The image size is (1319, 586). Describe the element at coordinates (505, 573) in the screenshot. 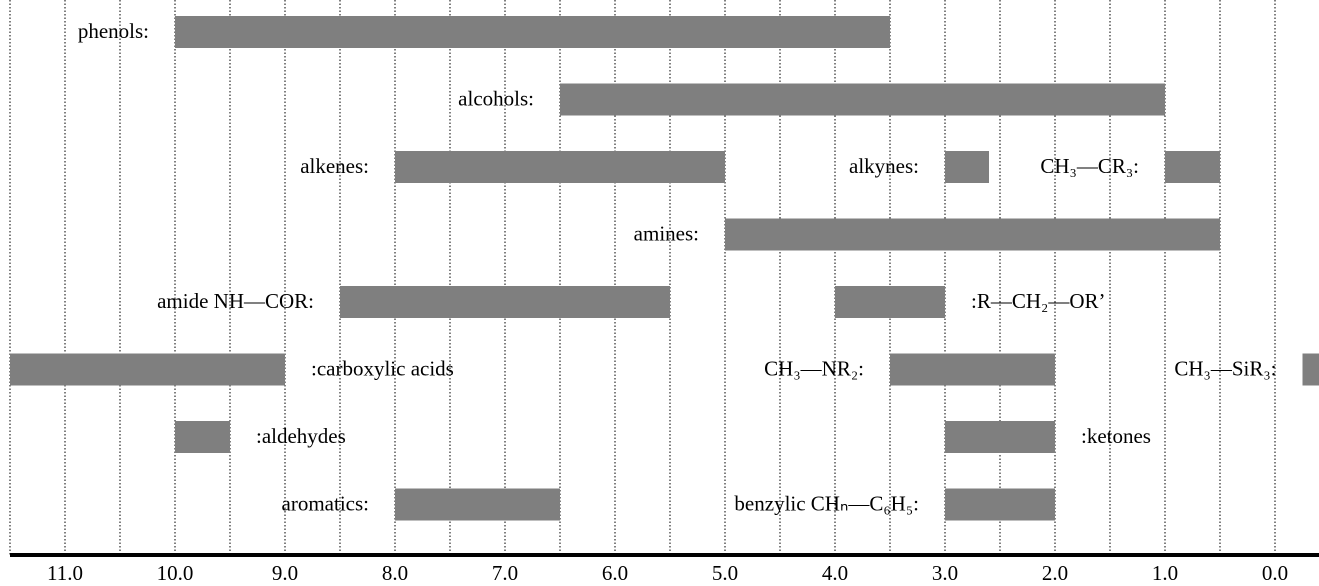

I see `x-tick-label: 7.0` at that location.